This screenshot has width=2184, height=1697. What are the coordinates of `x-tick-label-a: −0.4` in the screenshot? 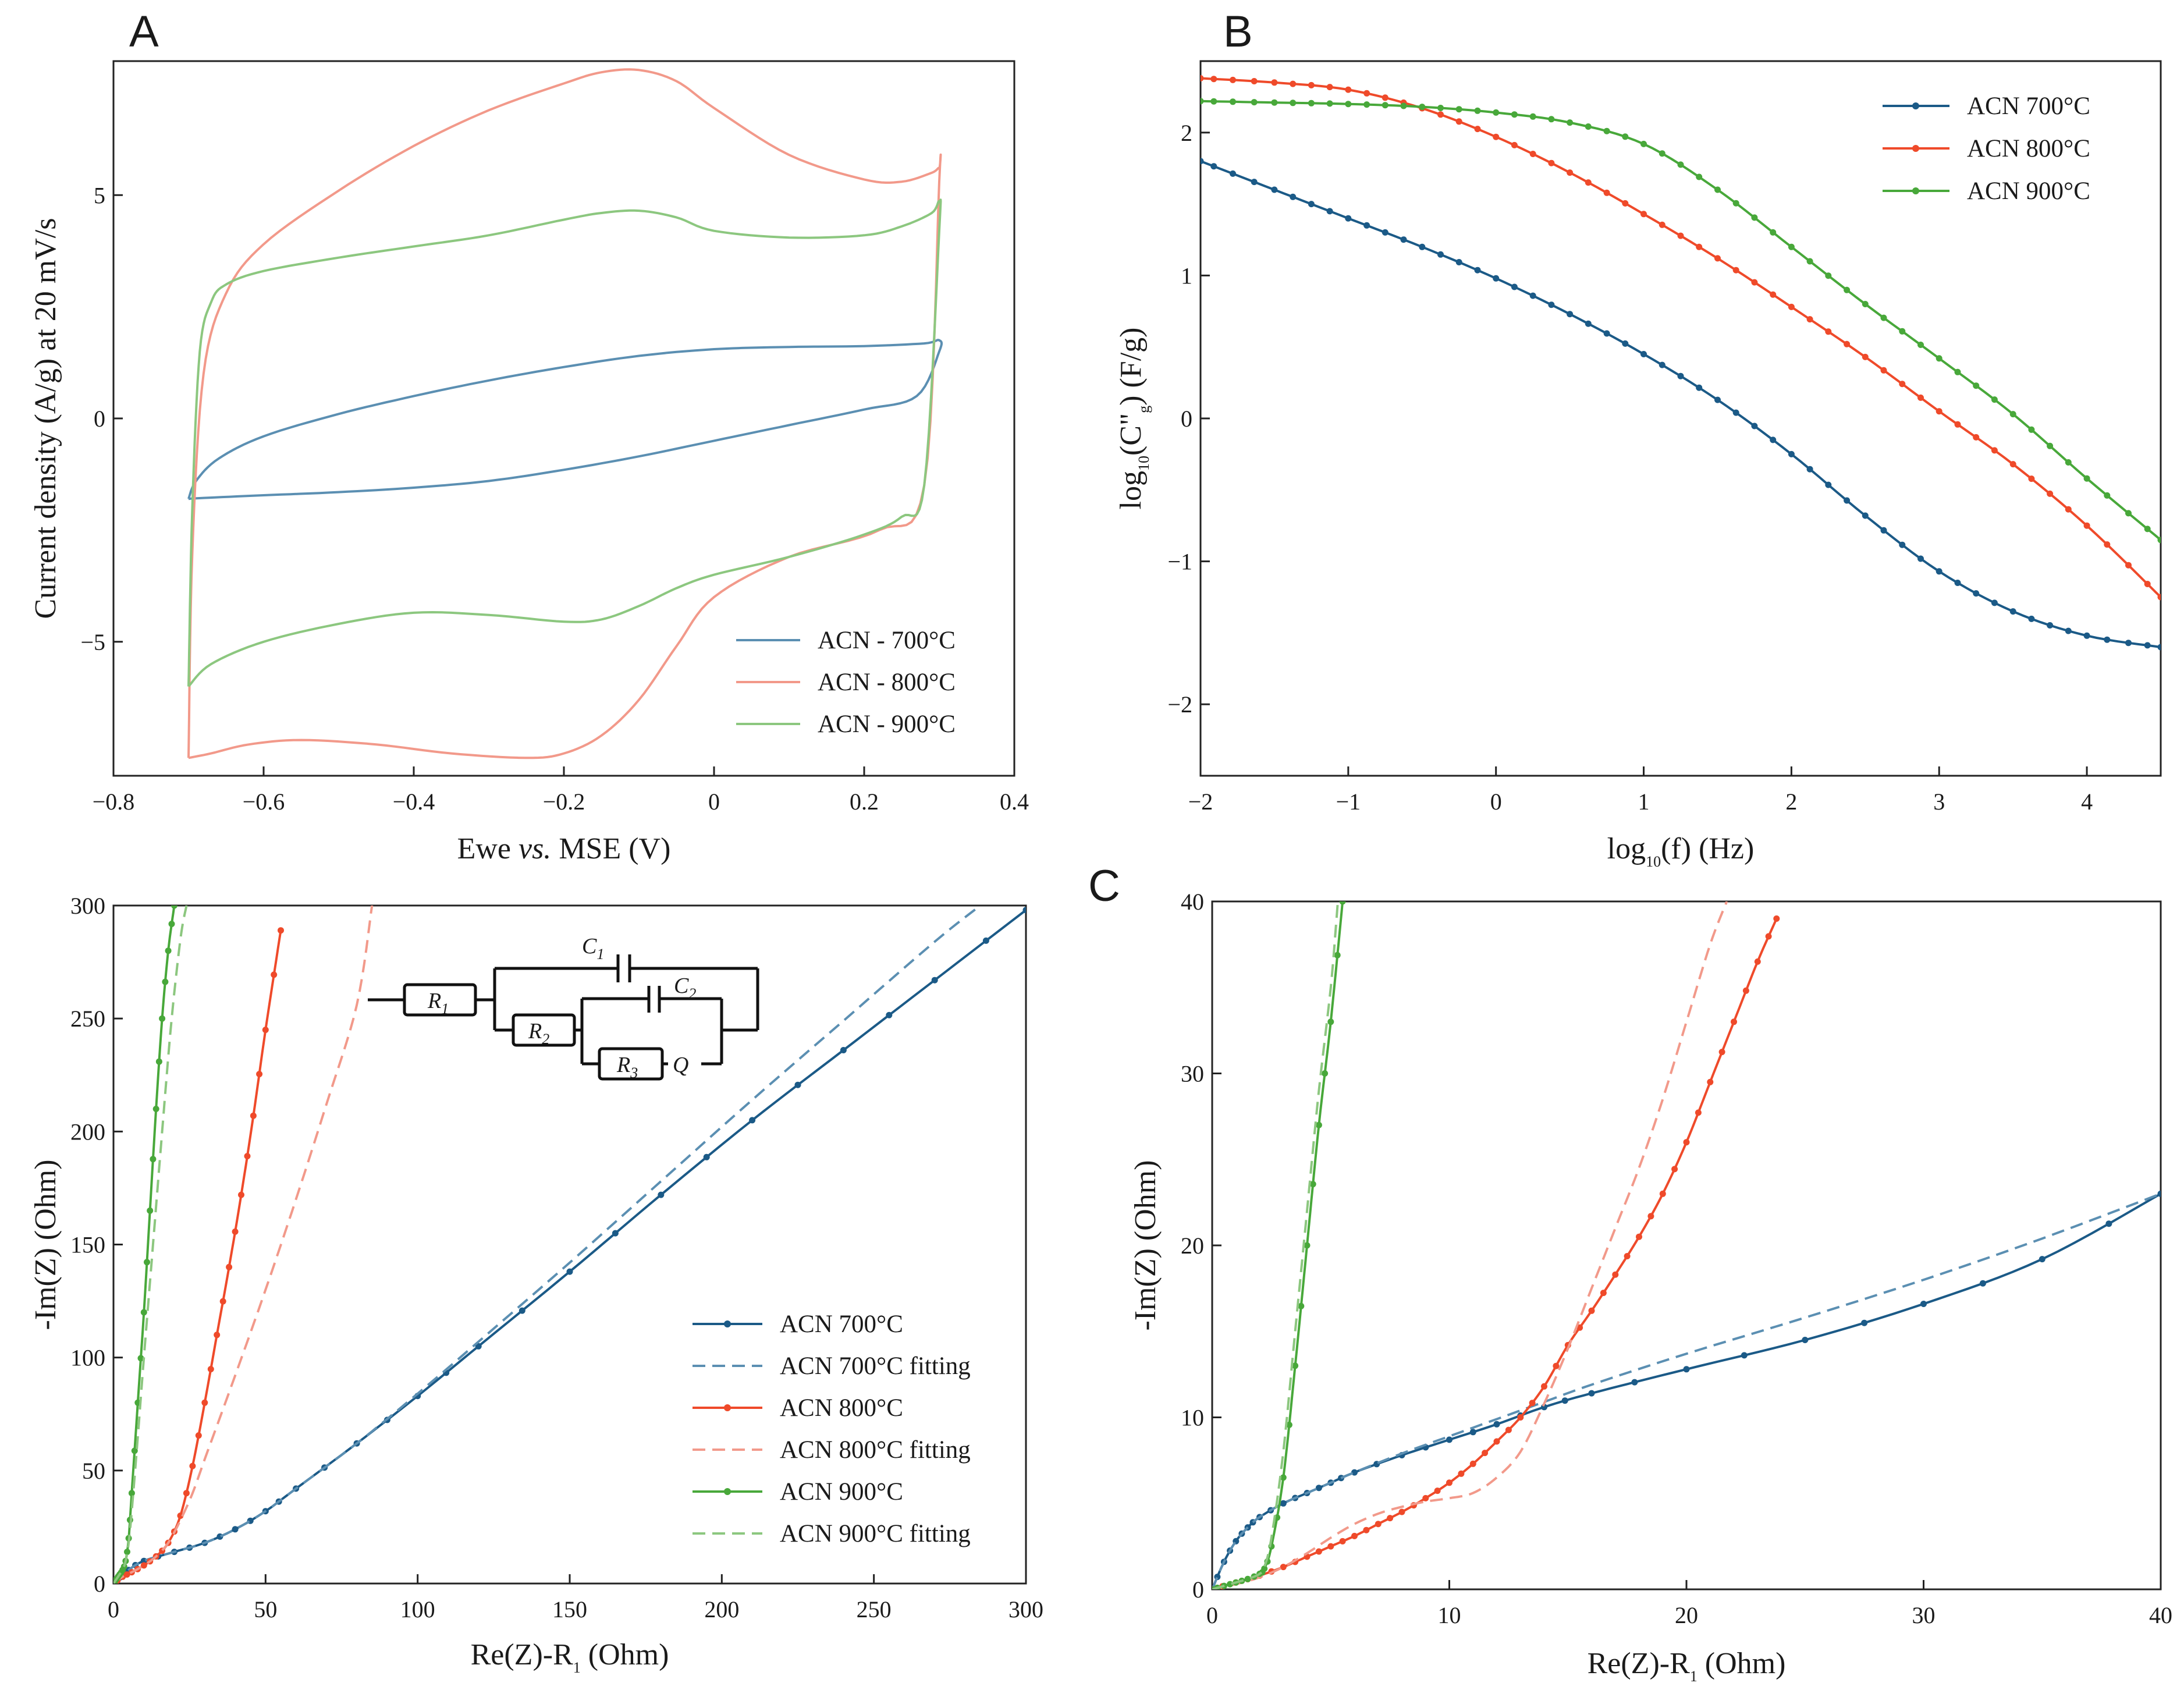 It's located at (414, 802).